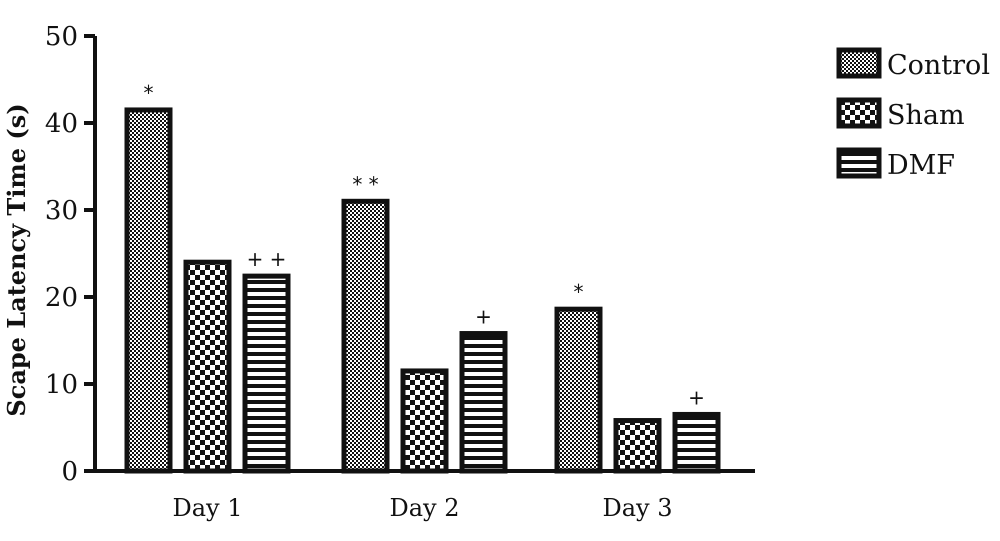 This screenshot has width=1000, height=541. Describe the element at coordinates (365, 184) in the screenshot. I see `significance-marker: * *` at that location.